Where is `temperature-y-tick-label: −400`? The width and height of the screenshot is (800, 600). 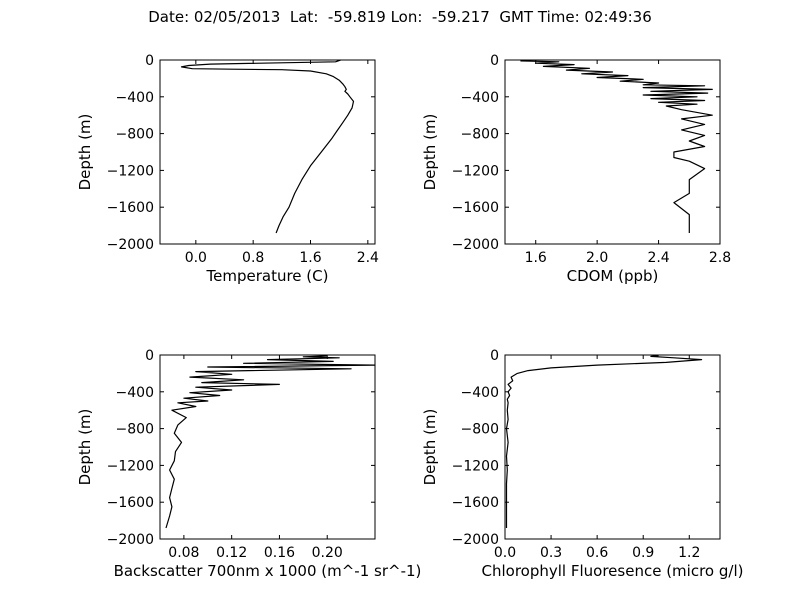 temperature-y-tick-label: −400 is located at coordinates (135, 98).